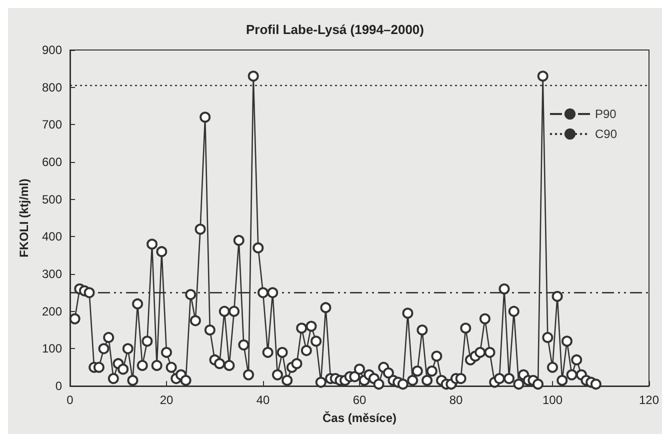 The height and width of the screenshot is (442, 670). What do you see at coordinates (605, 114) in the screenshot?
I see `legend-label: P90` at bounding box center [605, 114].